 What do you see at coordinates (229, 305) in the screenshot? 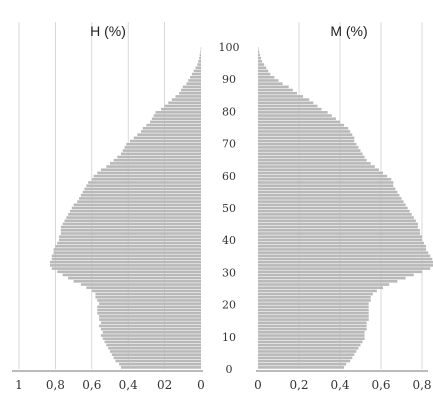
I see `age-tick-label: 20` at bounding box center [229, 305].